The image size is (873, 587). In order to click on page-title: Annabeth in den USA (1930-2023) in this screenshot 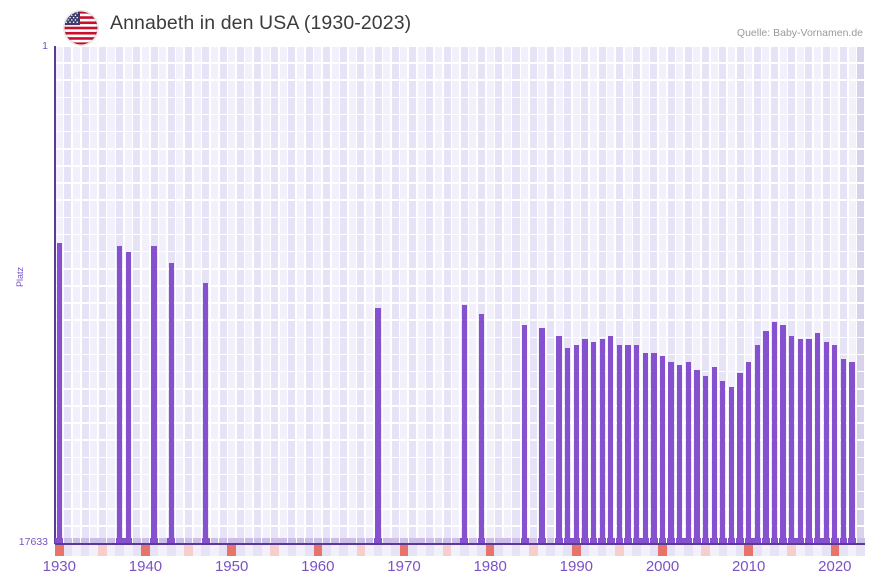, I will do `click(261, 23)`.